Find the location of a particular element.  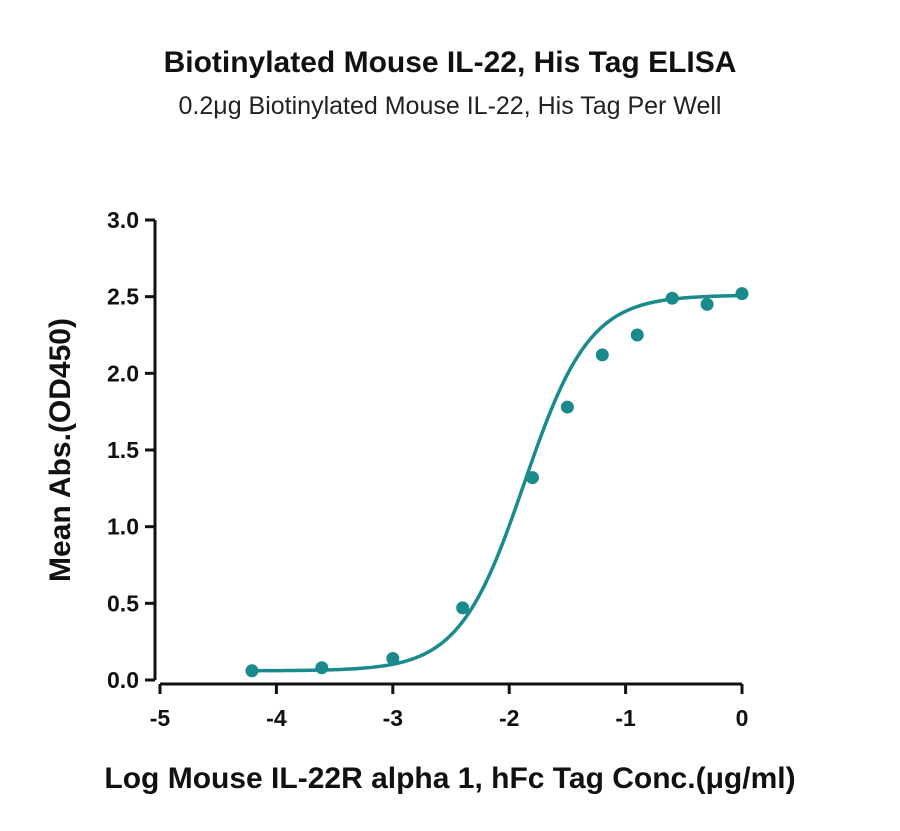

y-tick-label: 0.0 is located at coordinates (123, 680).